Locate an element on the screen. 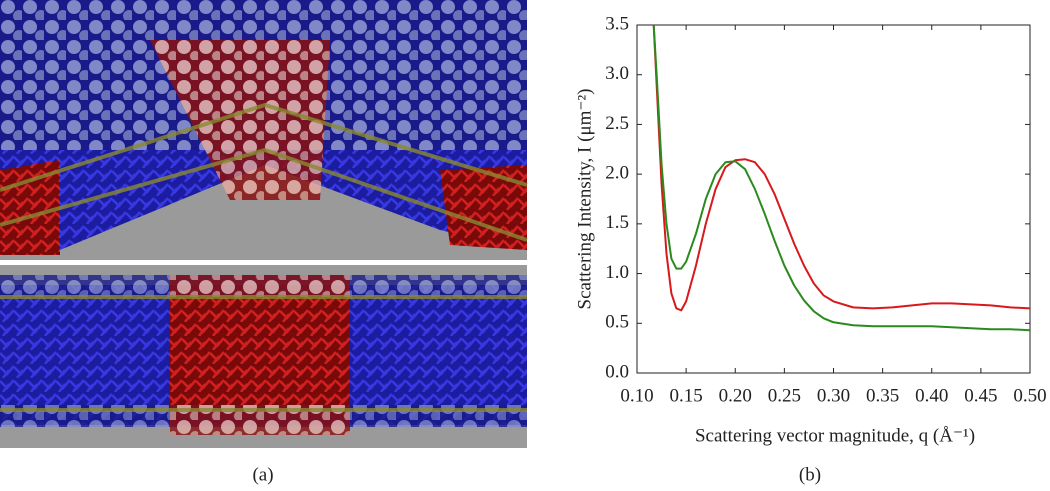 This screenshot has width=1050, height=491. x-tick-label: 0.30 is located at coordinates (833, 395).